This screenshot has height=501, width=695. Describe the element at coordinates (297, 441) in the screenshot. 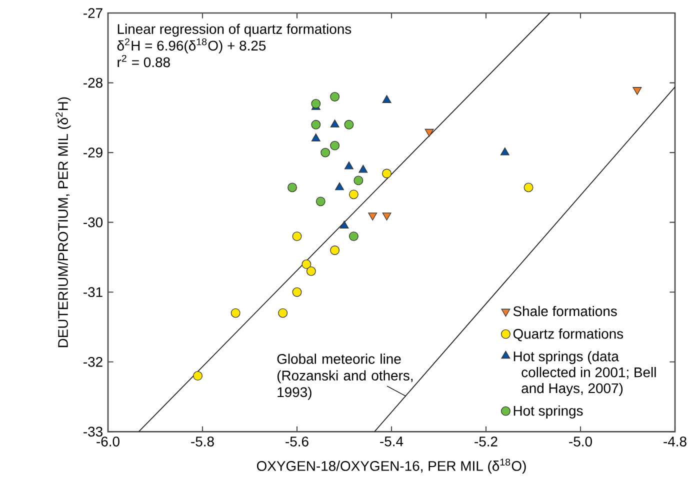

I see `x-tick-label: -5.6` at that location.